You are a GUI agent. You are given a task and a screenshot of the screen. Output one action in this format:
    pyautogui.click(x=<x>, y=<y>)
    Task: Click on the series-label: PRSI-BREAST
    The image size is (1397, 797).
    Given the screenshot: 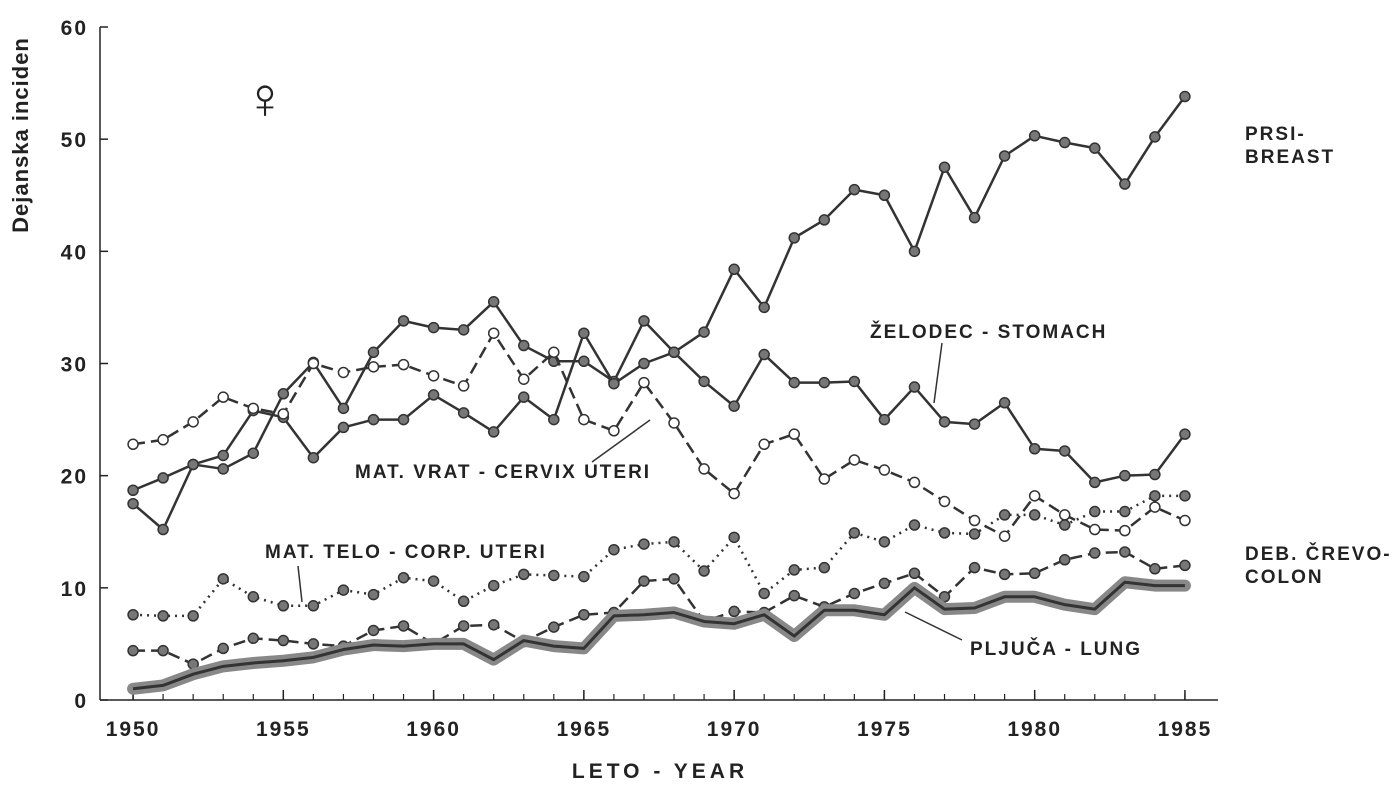 What is the action you would take?
    pyautogui.click(x=1290, y=146)
    